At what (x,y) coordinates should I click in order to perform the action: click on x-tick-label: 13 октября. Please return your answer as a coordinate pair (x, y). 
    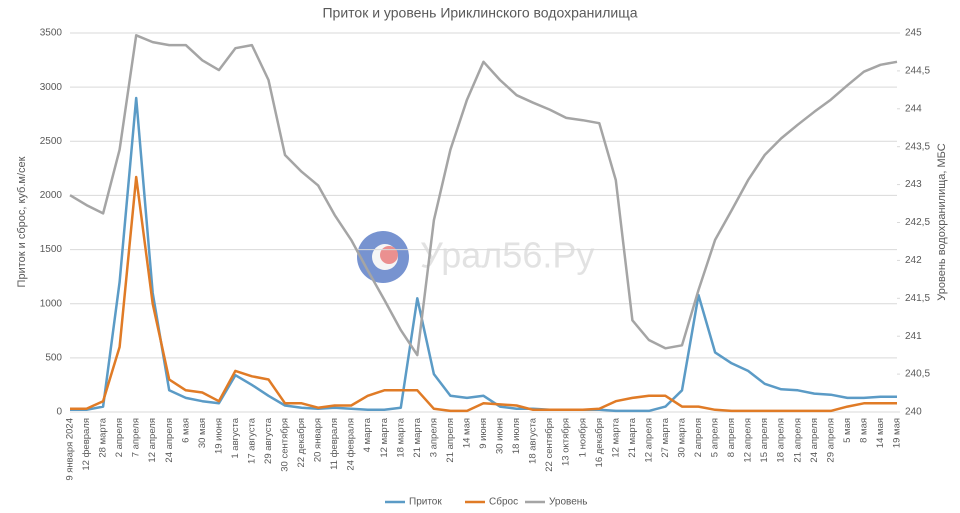
    Looking at the image, I should click on (566, 442).